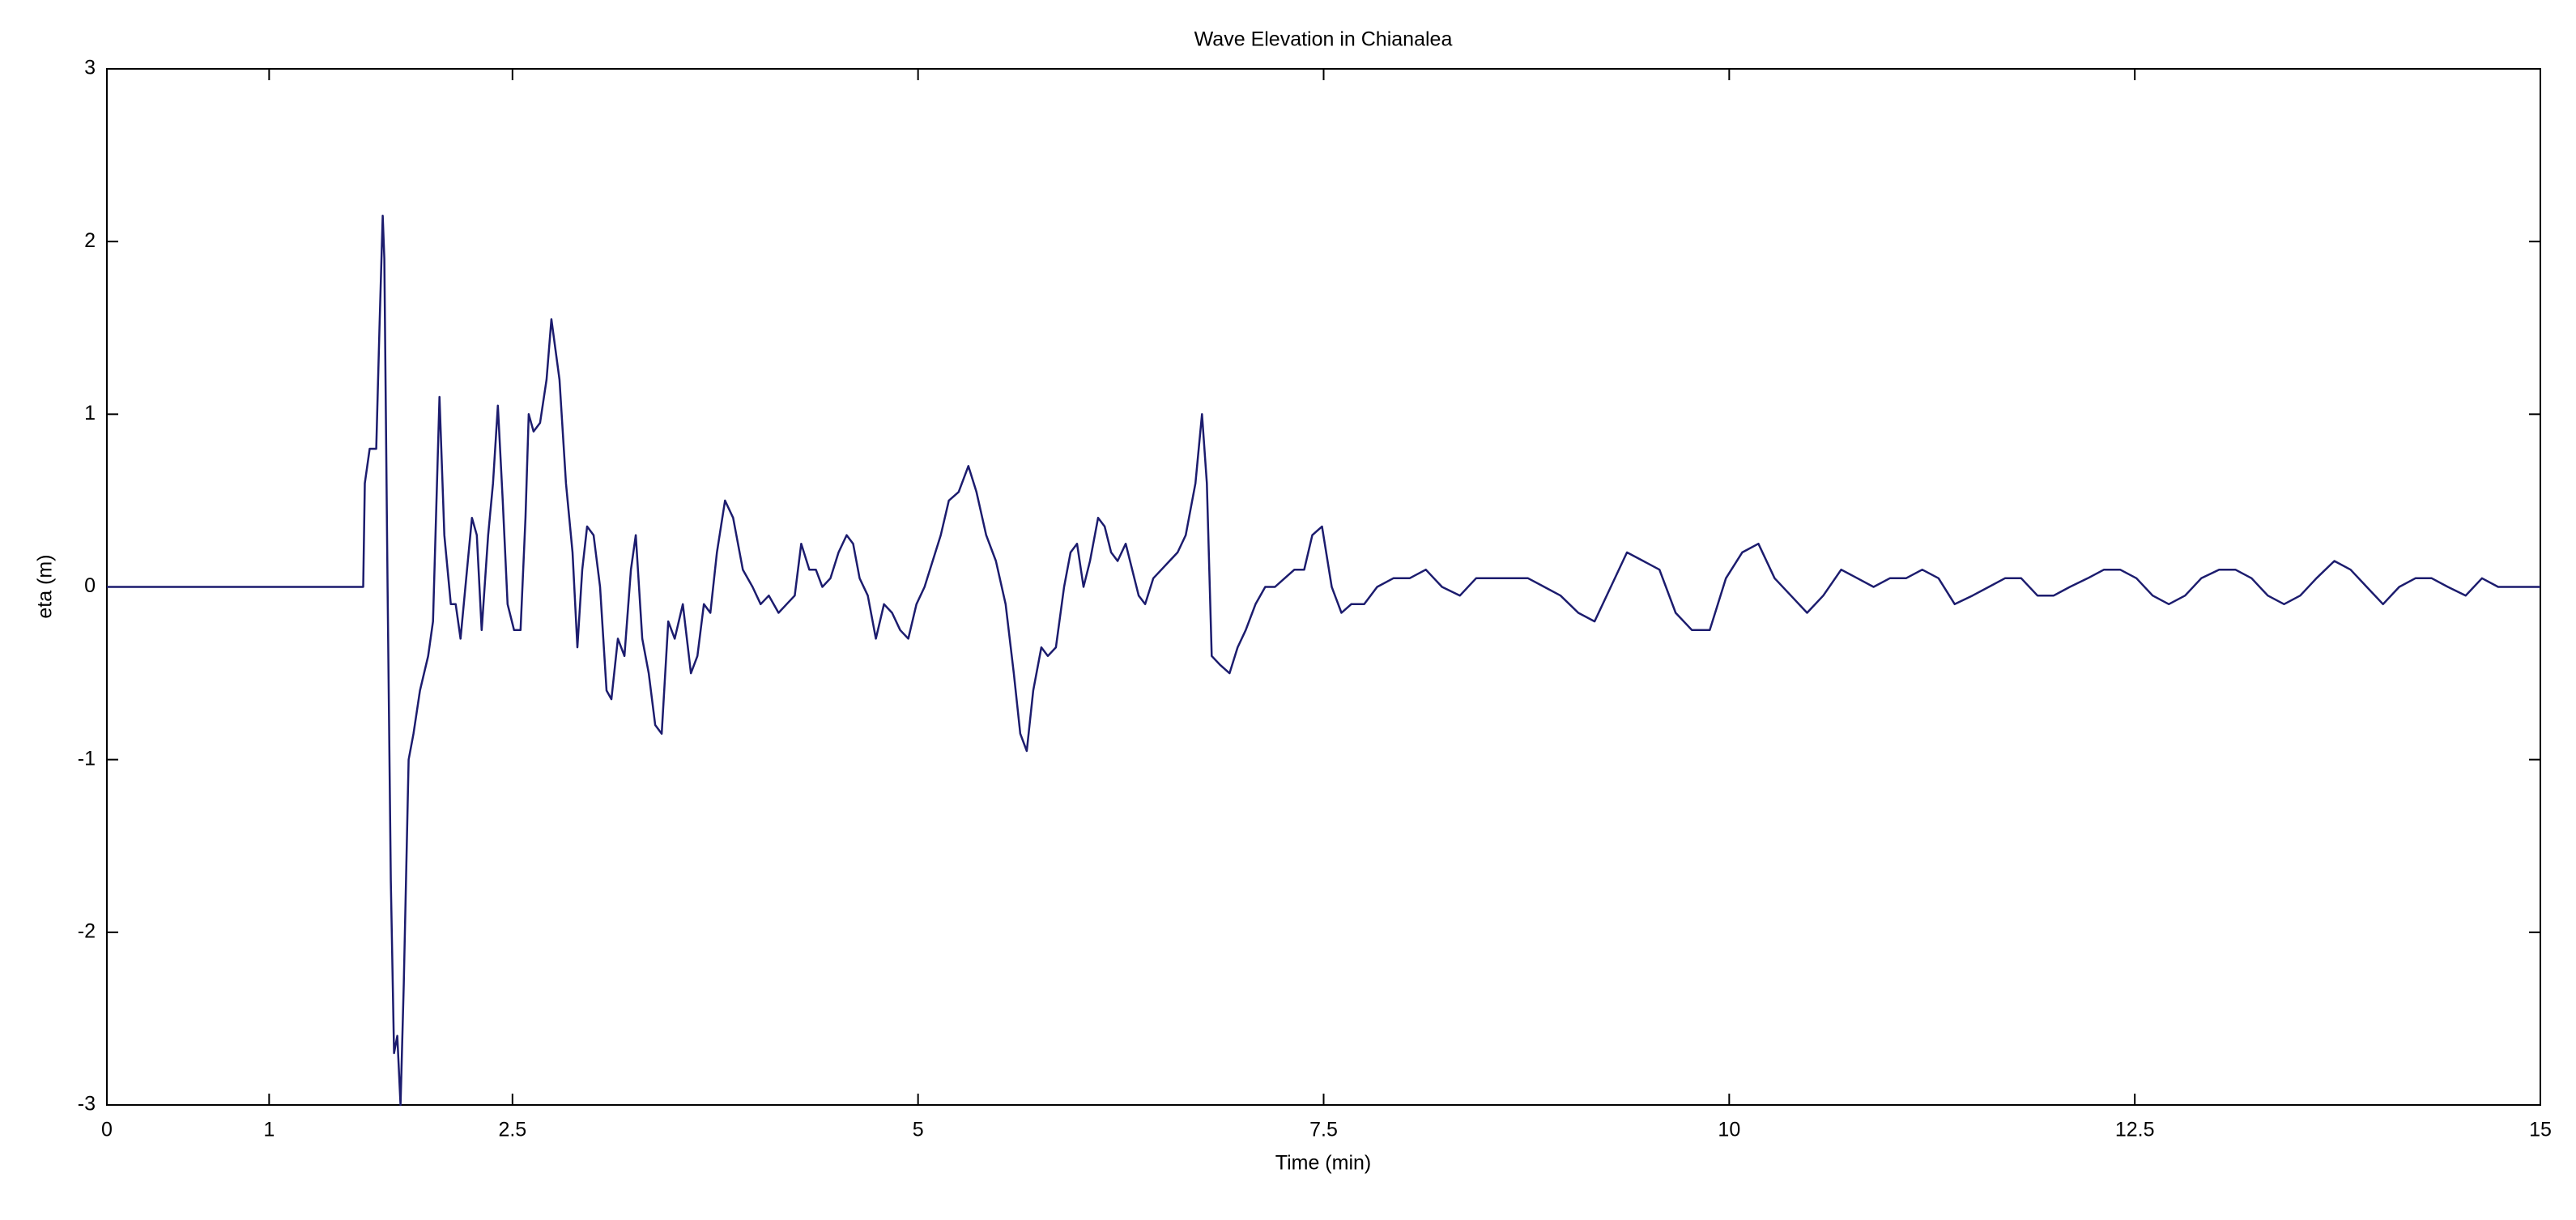 Image resolution: width=2576 pixels, height=1220 pixels. Describe the element at coordinates (87, 930) in the screenshot. I see `y-tick-label: -2` at that location.